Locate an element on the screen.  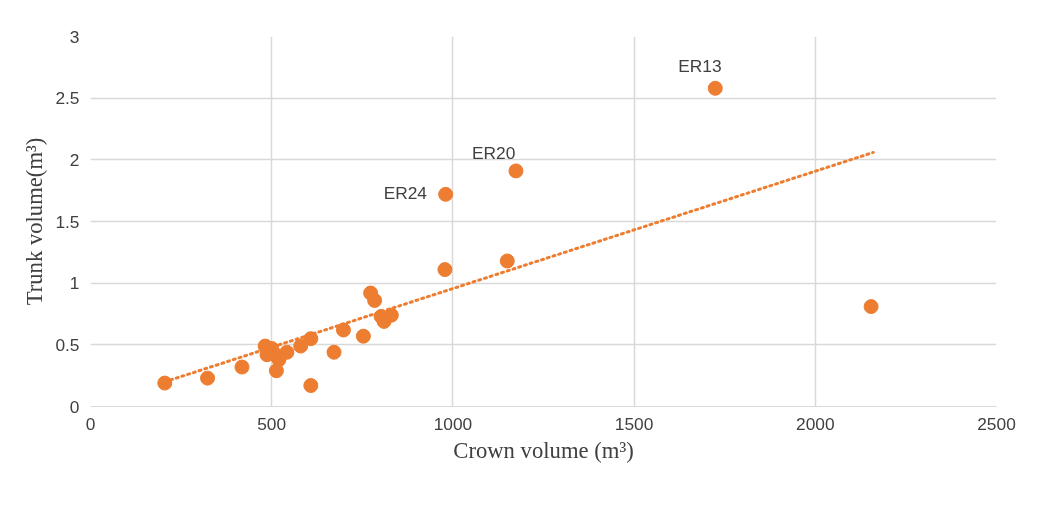
y-axis-title: Trunk volume(m³) is located at coordinates (35, 221).